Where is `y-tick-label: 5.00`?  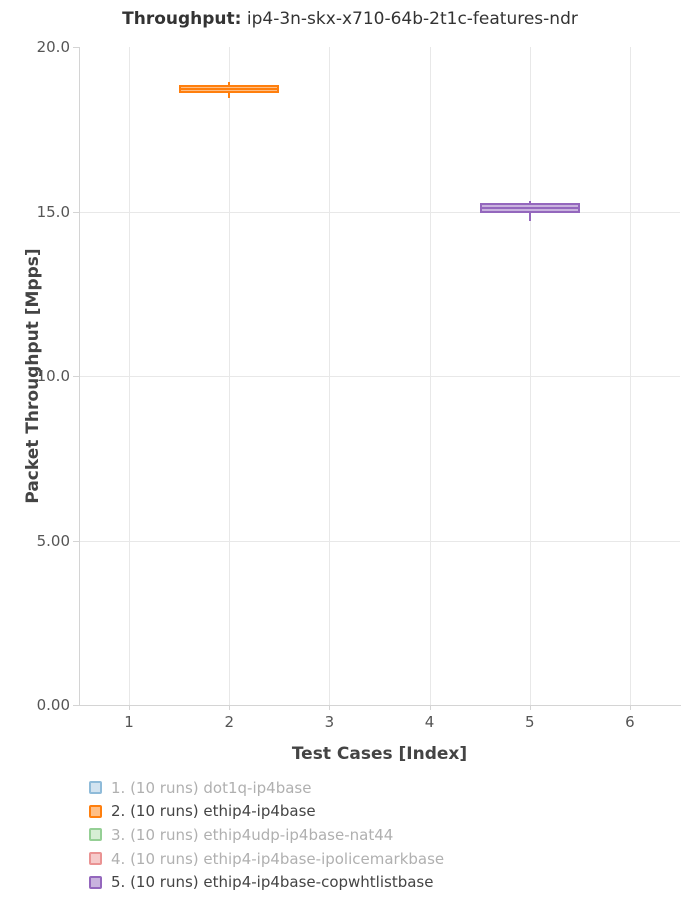
y-tick-label: 5.00 is located at coordinates (53, 540).